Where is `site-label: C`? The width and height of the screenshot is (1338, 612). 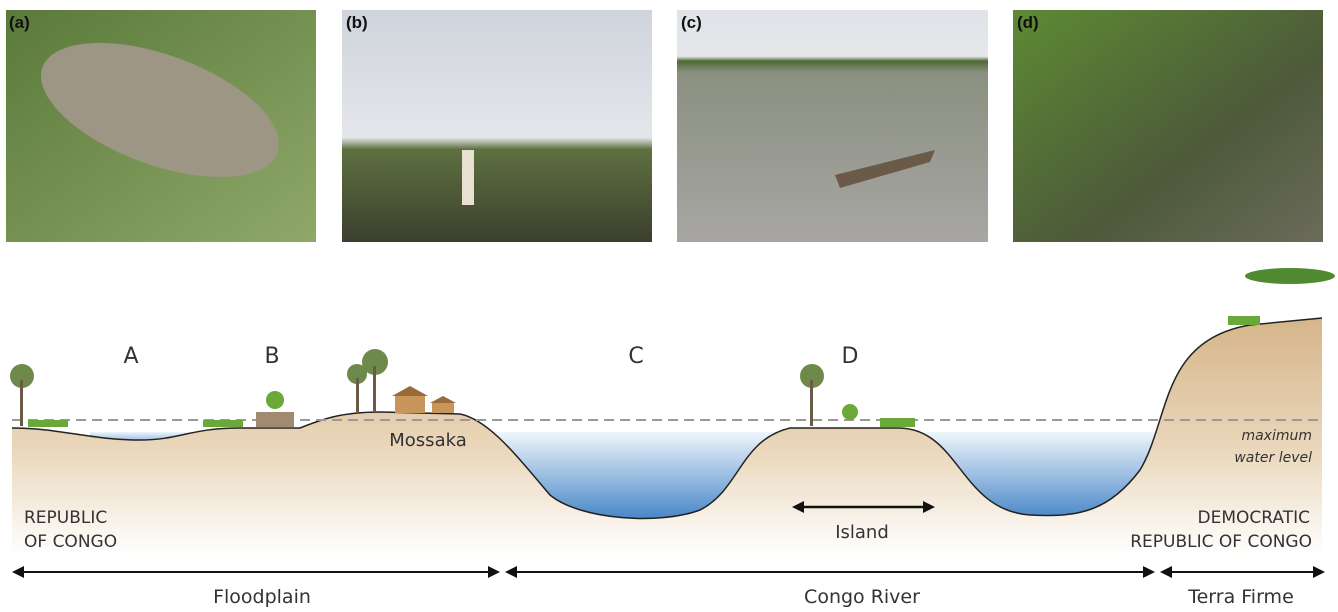
site-label: C is located at coordinates (635, 356).